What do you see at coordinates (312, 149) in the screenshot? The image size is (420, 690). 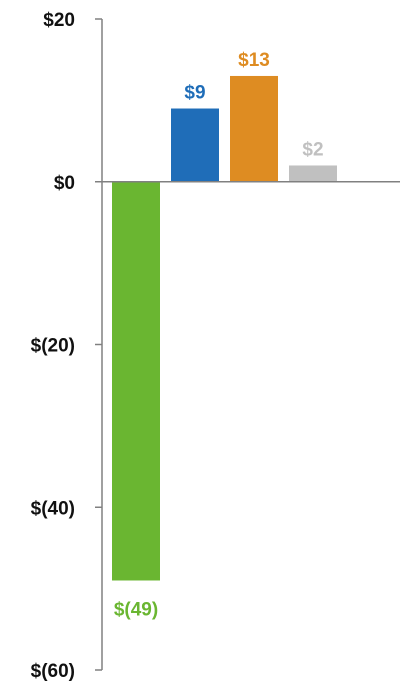 I see `data-label: $2` at bounding box center [312, 149].